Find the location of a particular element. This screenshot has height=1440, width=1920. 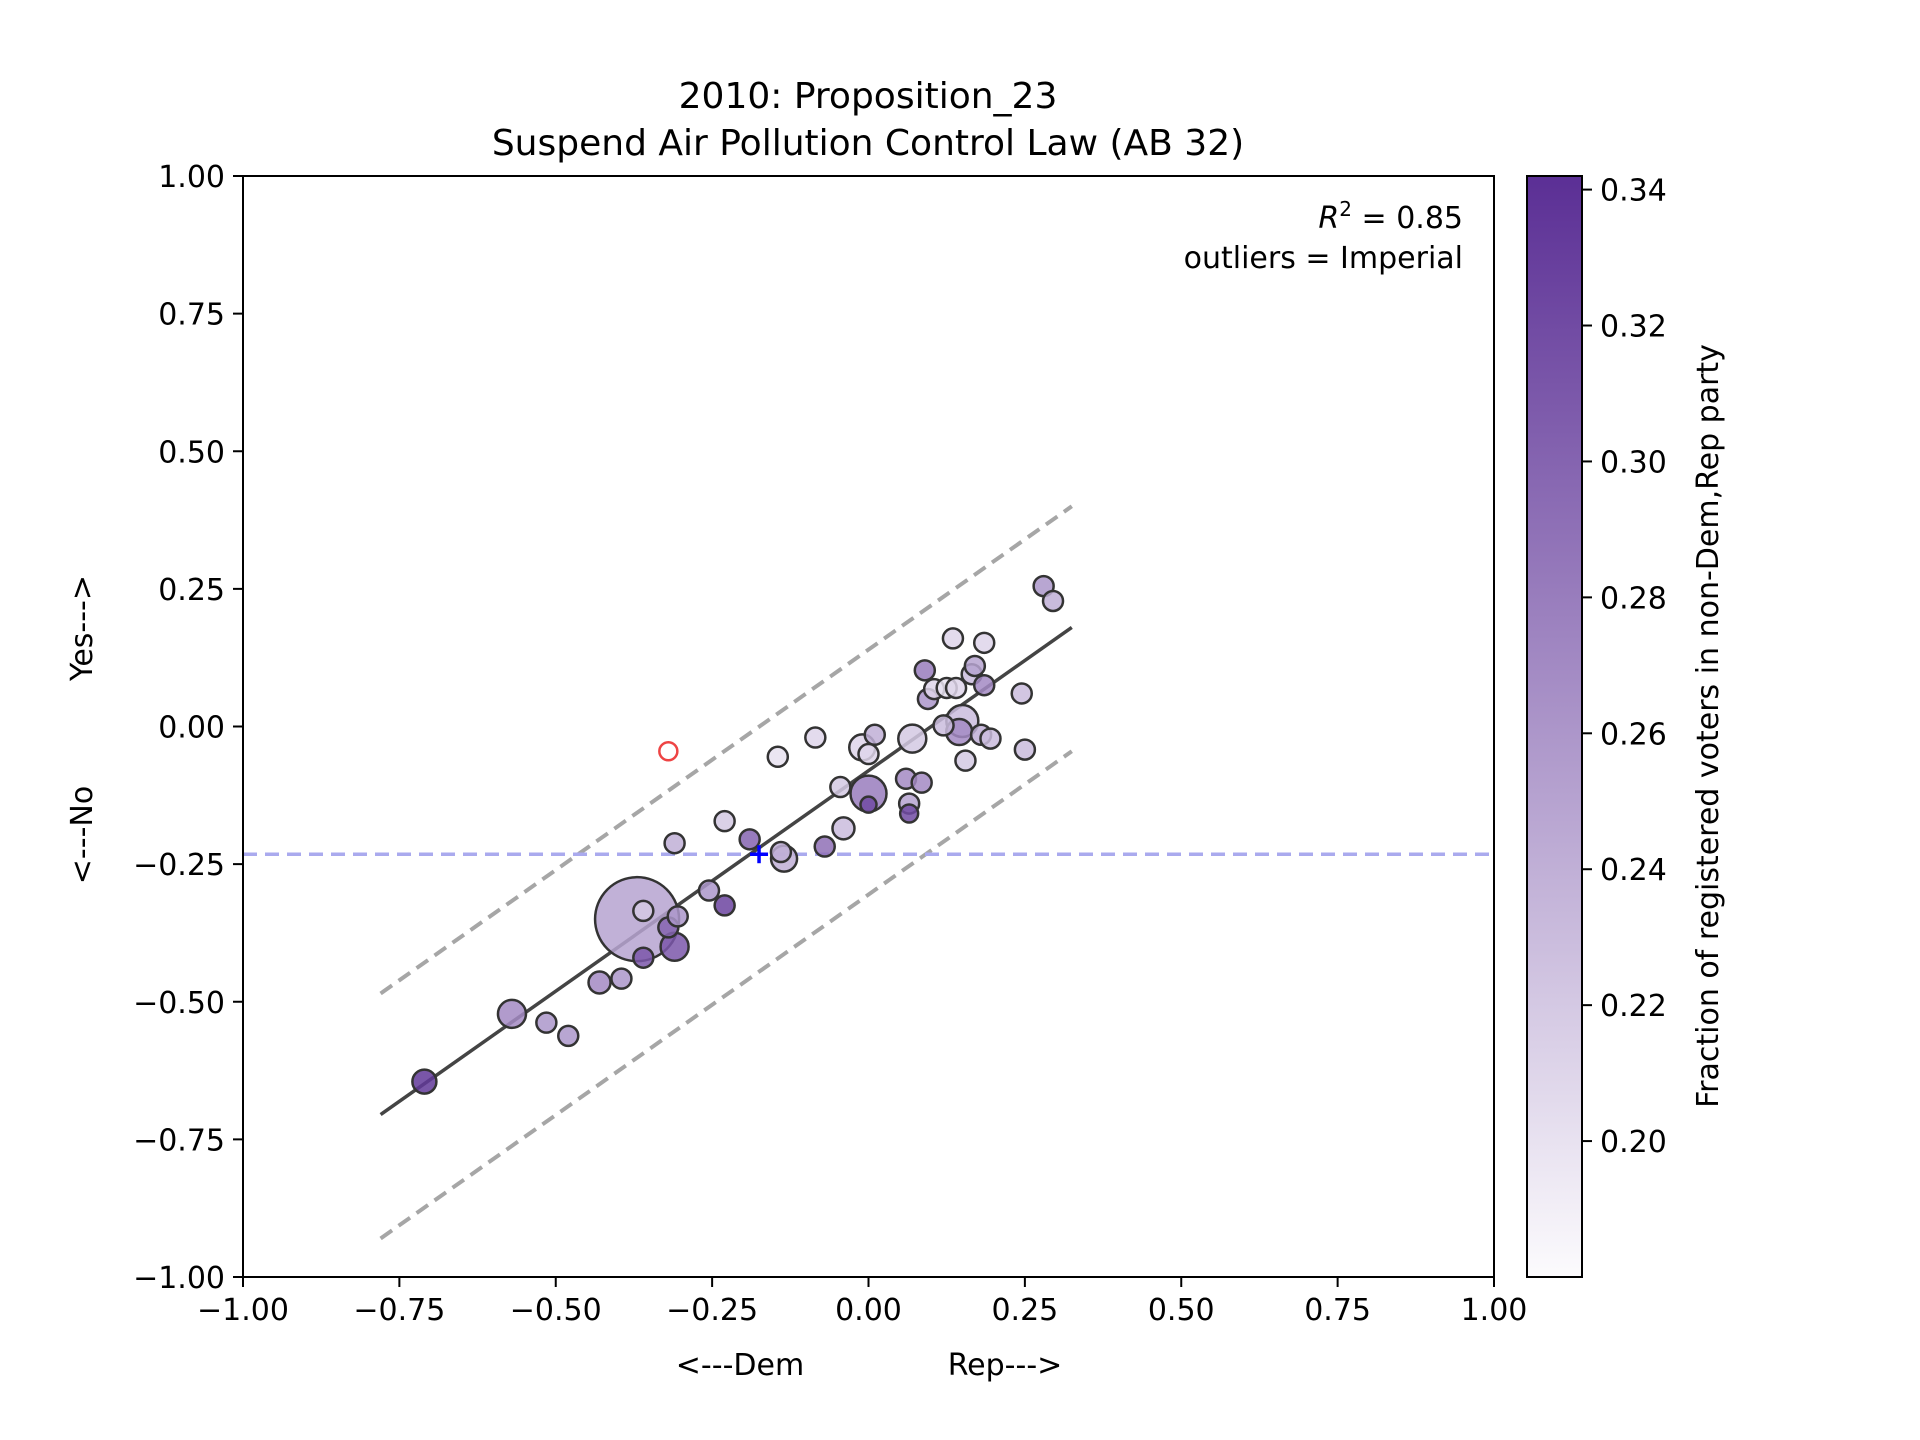

r2-value: = 0.85 is located at coordinates (1407, 218).